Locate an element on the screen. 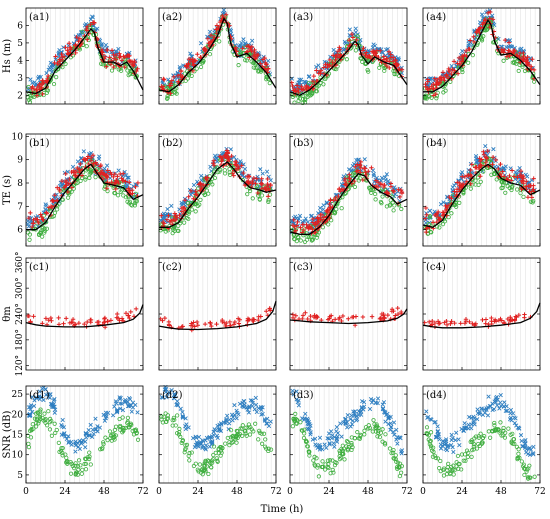 The image size is (550, 519). panel-label: (d2) is located at coordinates (172, 395).